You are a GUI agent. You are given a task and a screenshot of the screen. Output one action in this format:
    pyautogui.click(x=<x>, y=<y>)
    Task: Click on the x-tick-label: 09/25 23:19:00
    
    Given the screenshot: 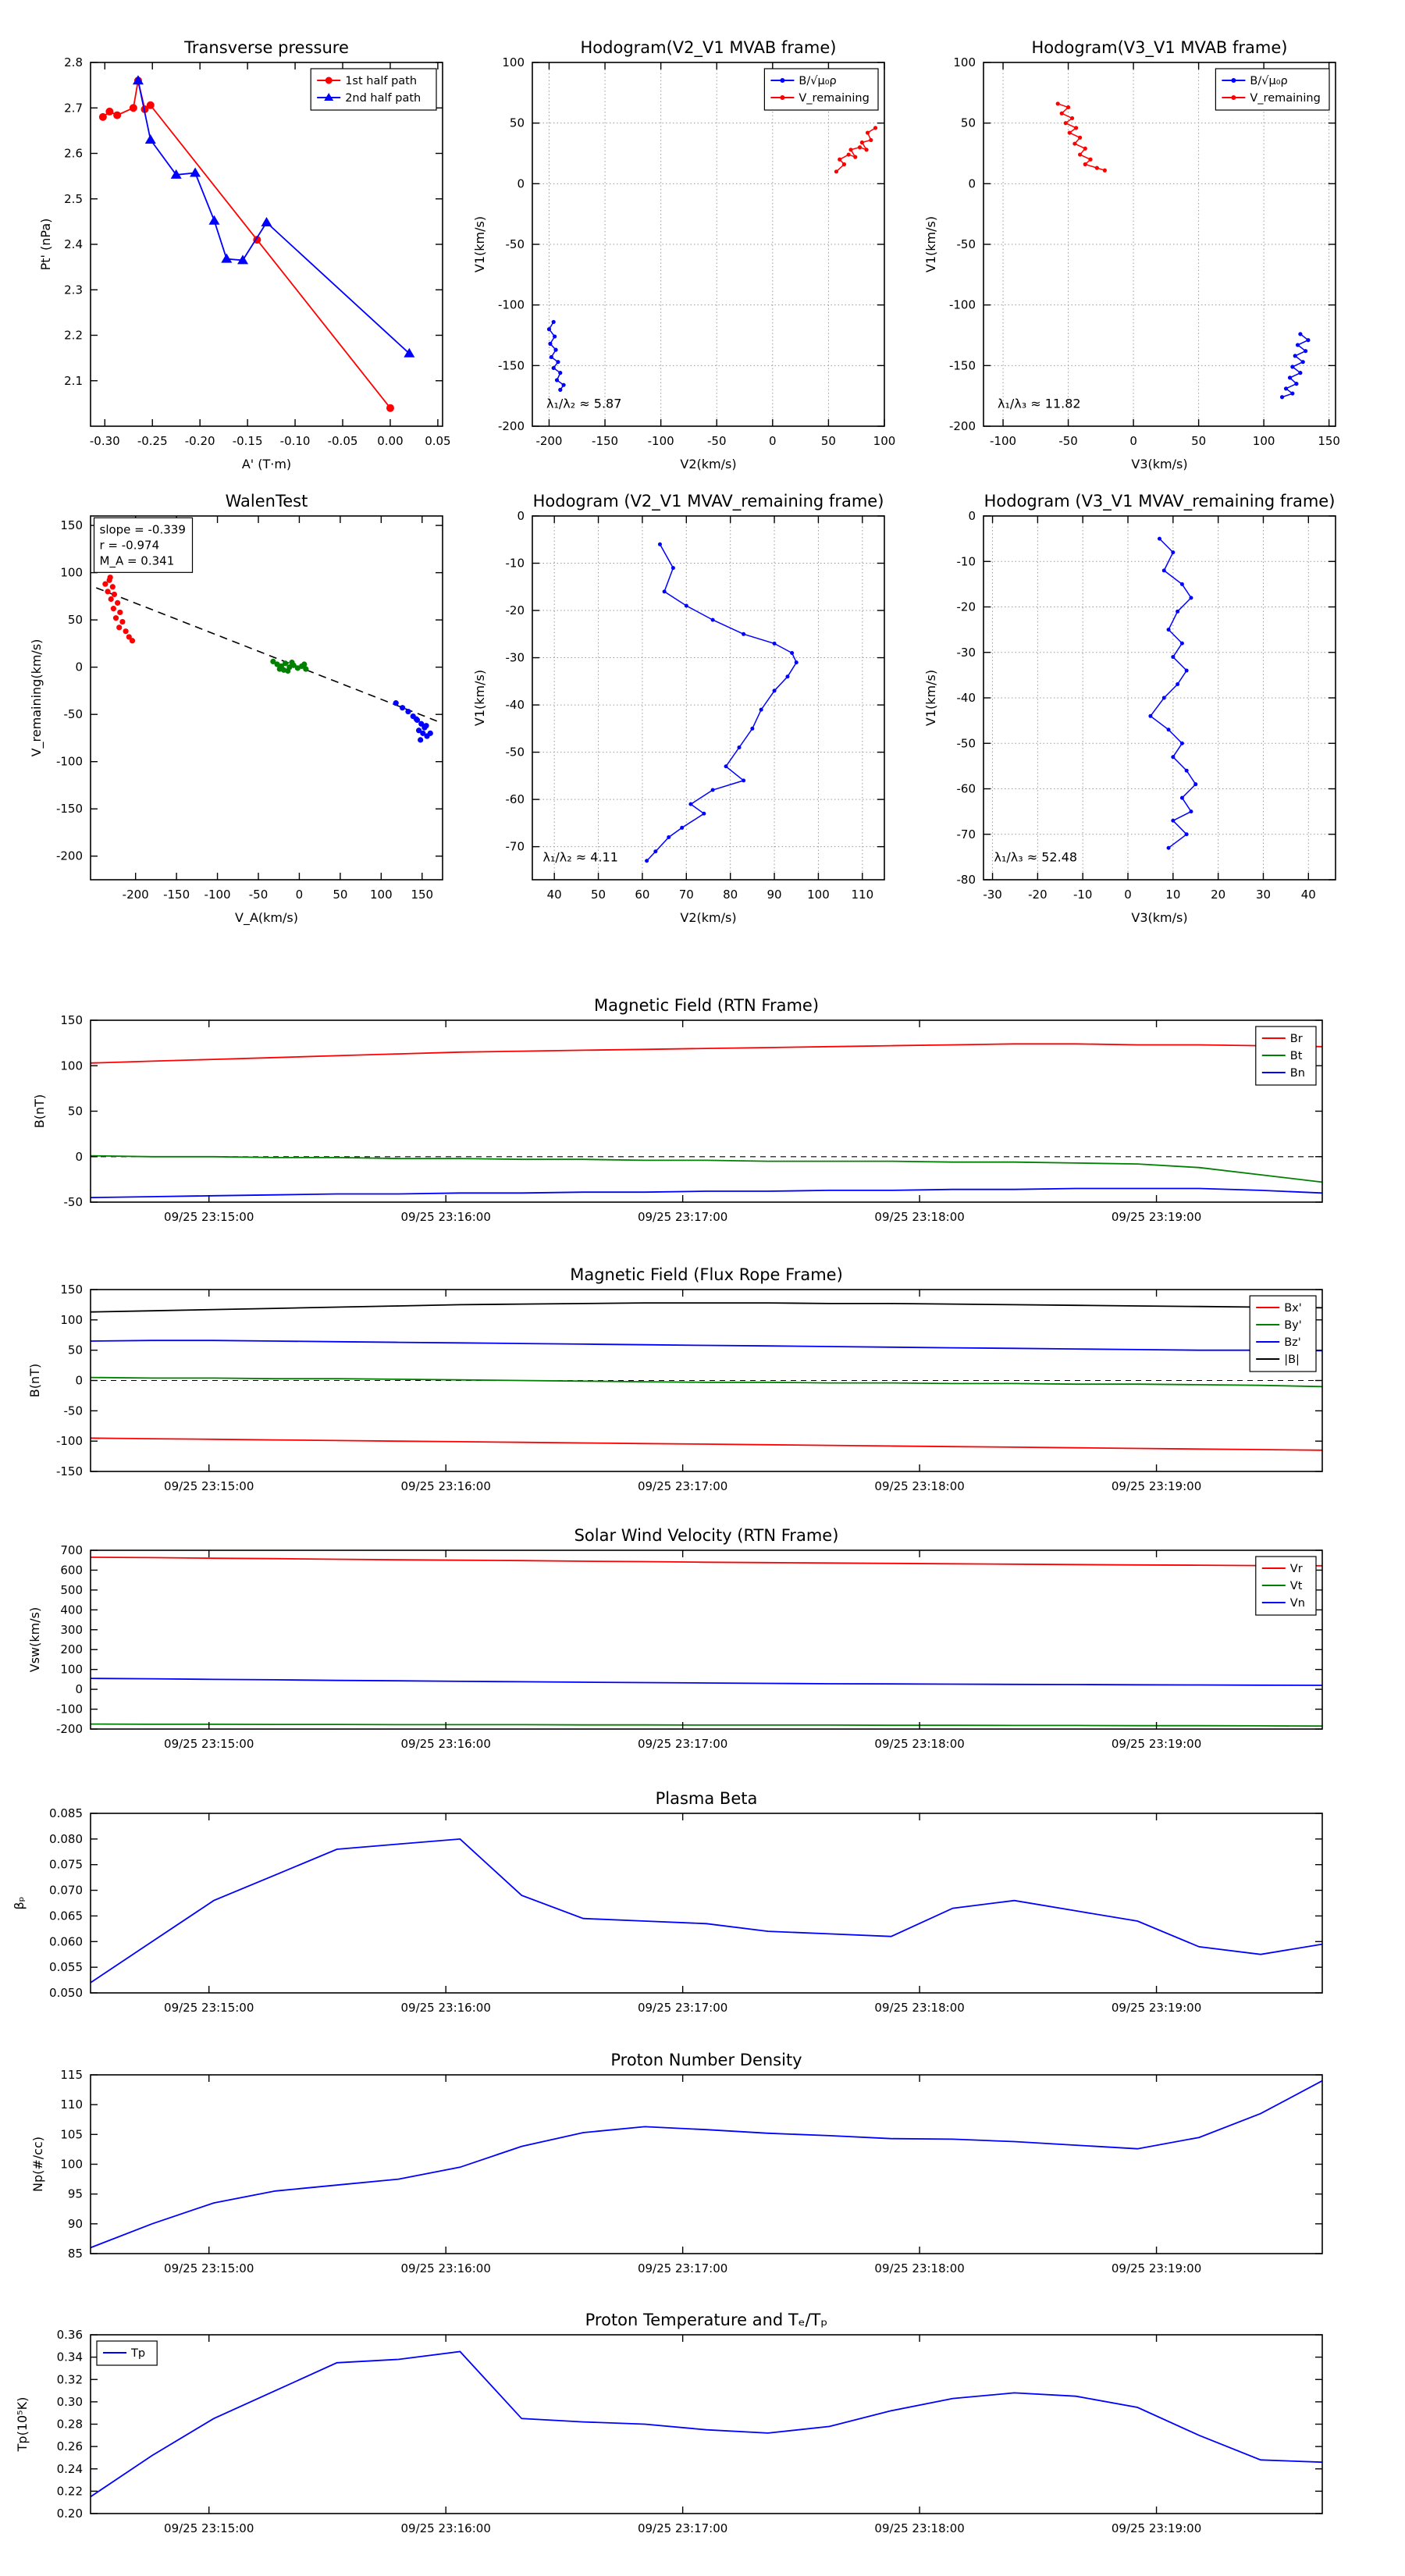 What is the action you would take?
    pyautogui.click(x=1156, y=2268)
    